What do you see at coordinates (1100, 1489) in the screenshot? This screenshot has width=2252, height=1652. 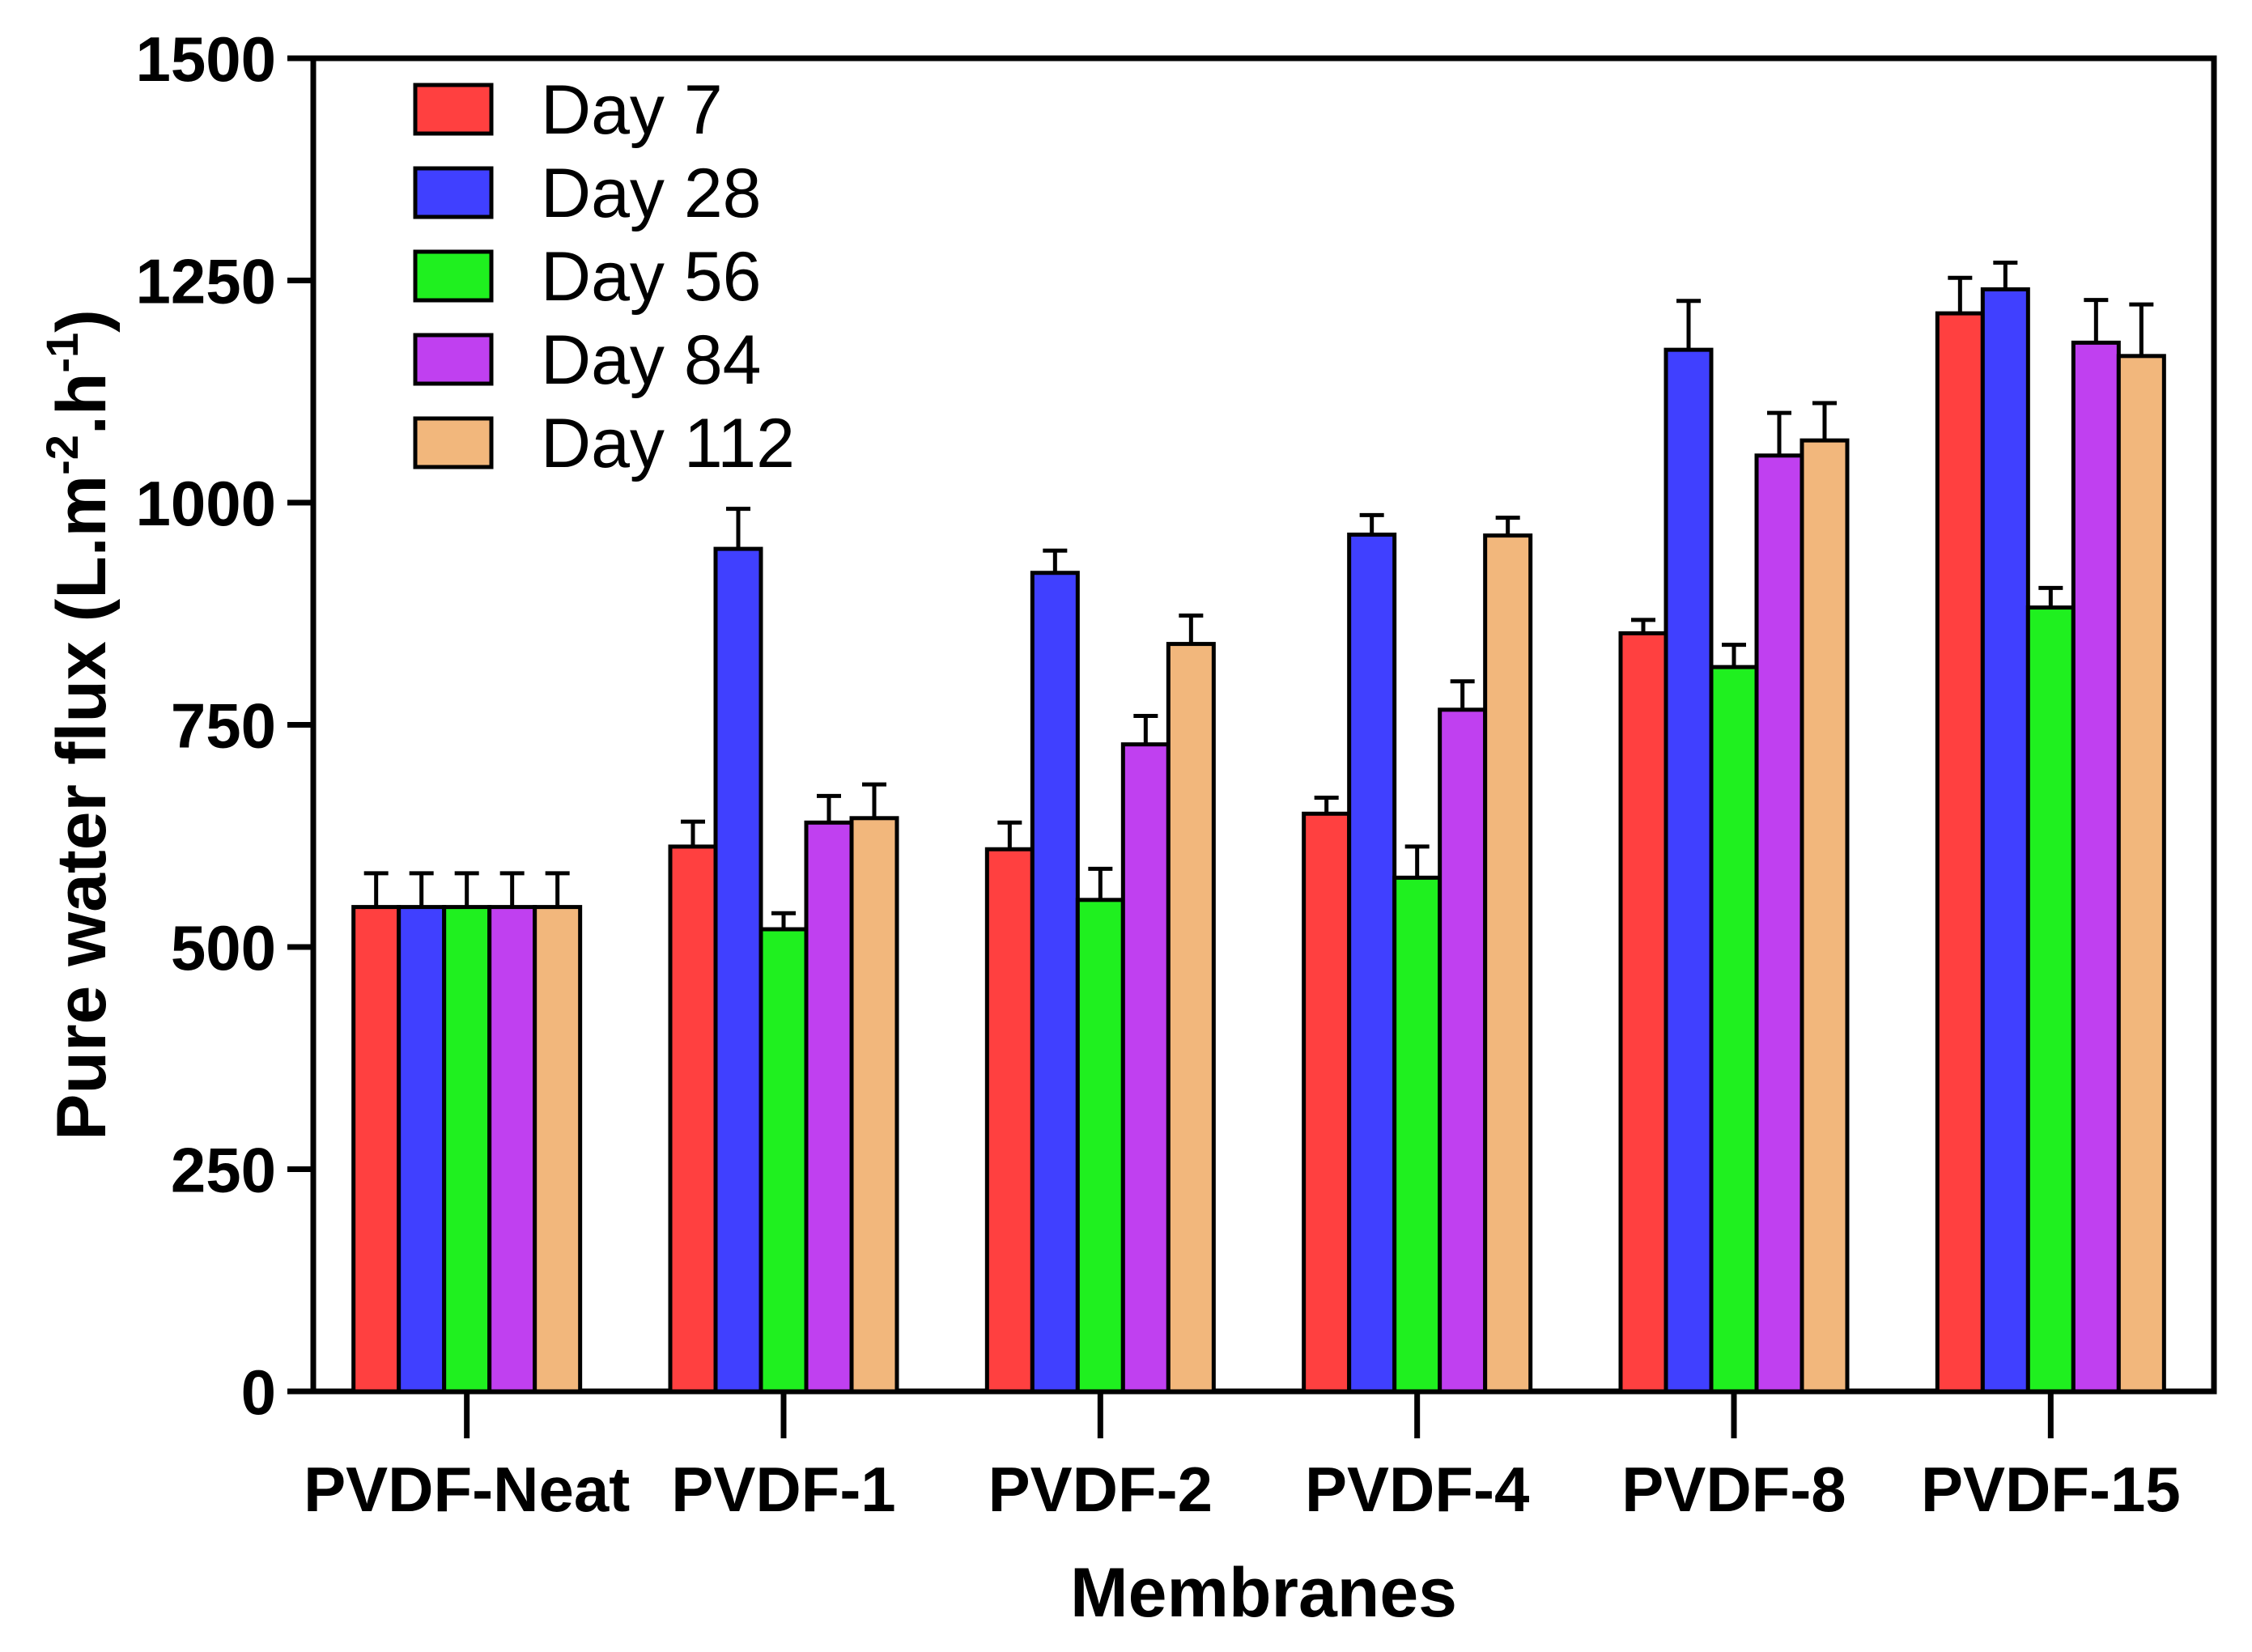 I see `x-tick-label: PVDF-2` at bounding box center [1100, 1489].